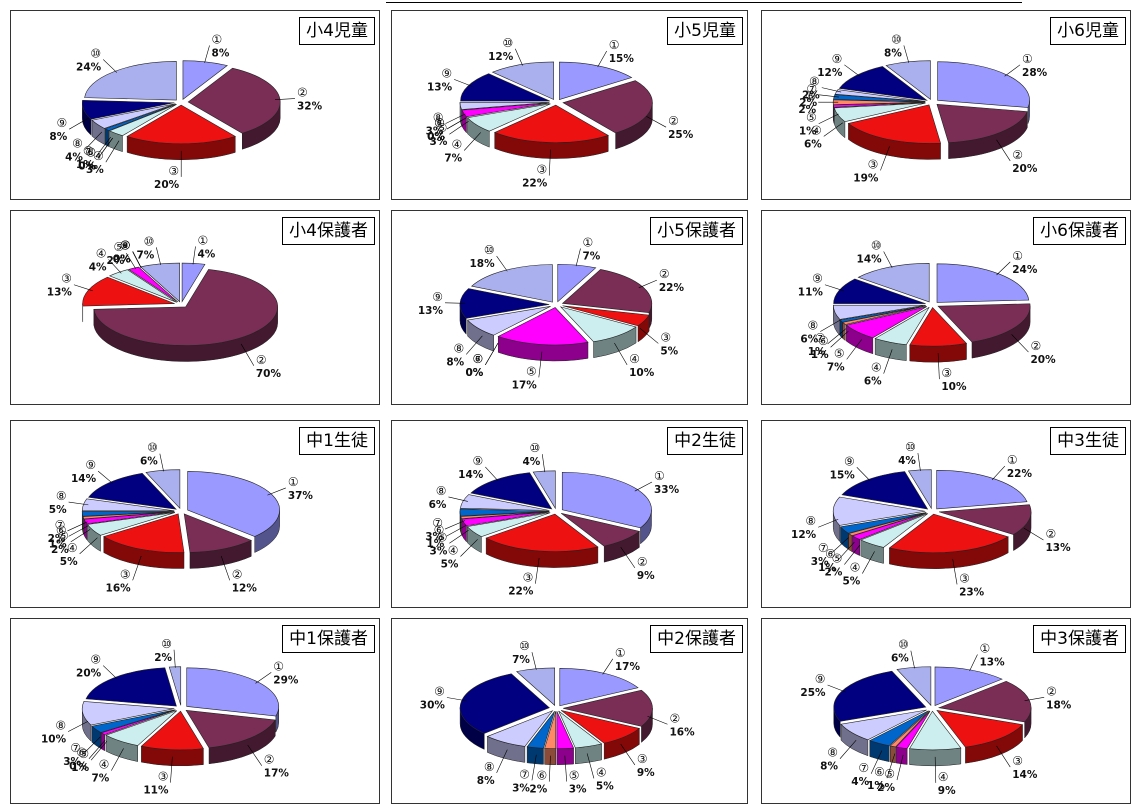  I want to click on data-label: 0%, so click(122, 260).